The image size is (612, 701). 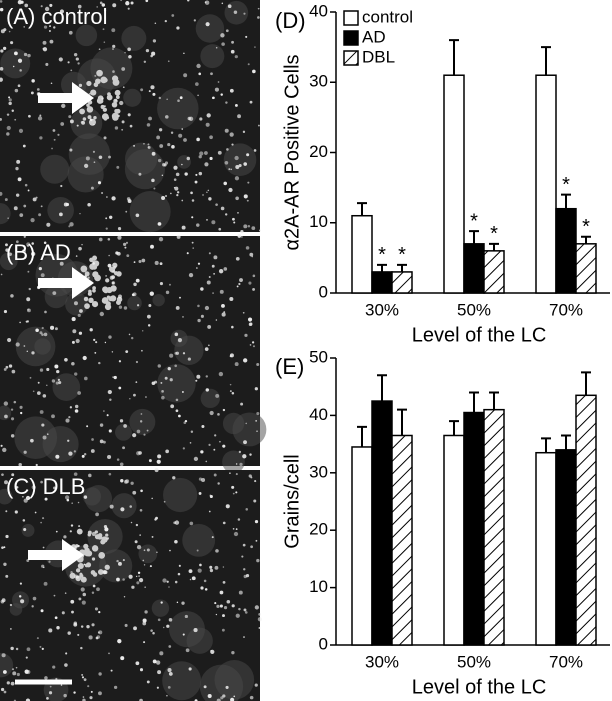 What do you see at coordinates (292, 501) in the screenshot?
I see `y-axis-label: Grains/cell` at bounding box center [292, 501].